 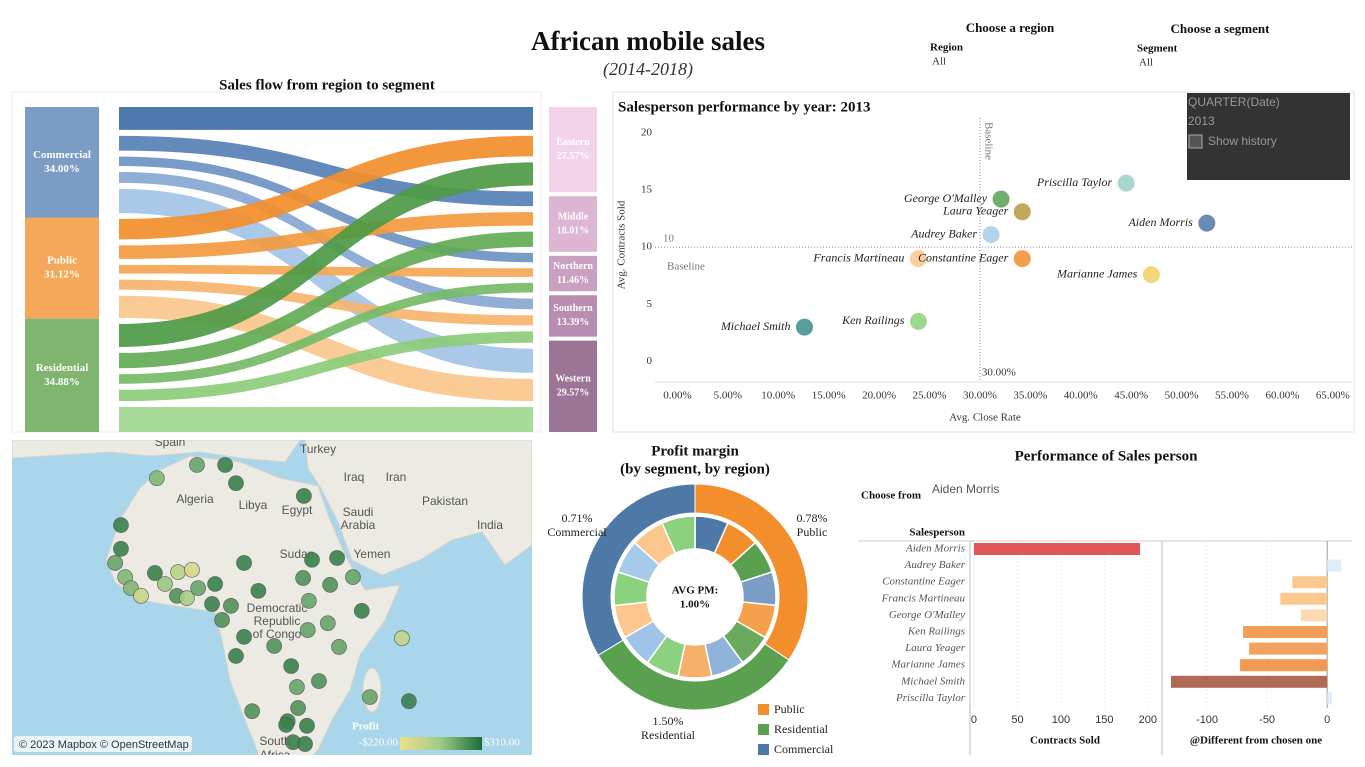 What do you see at coordinates (937, 533) in the screenshot?
I see `category-header: Salesperson` at bounding box center [937, 533].